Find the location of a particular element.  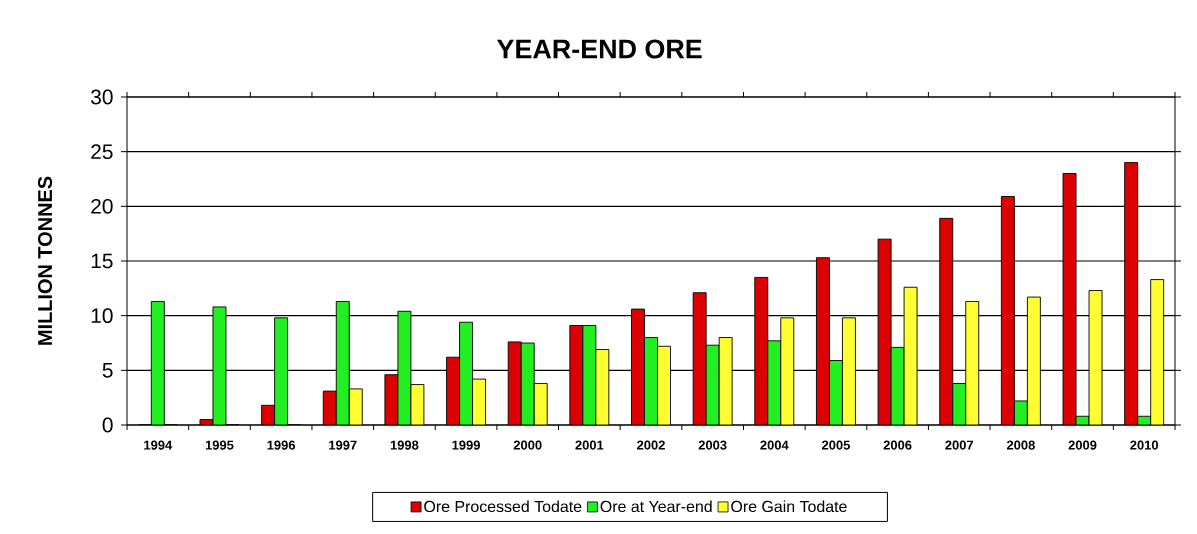

x-tick-label: 2006 is located at coordinates (897, 445).